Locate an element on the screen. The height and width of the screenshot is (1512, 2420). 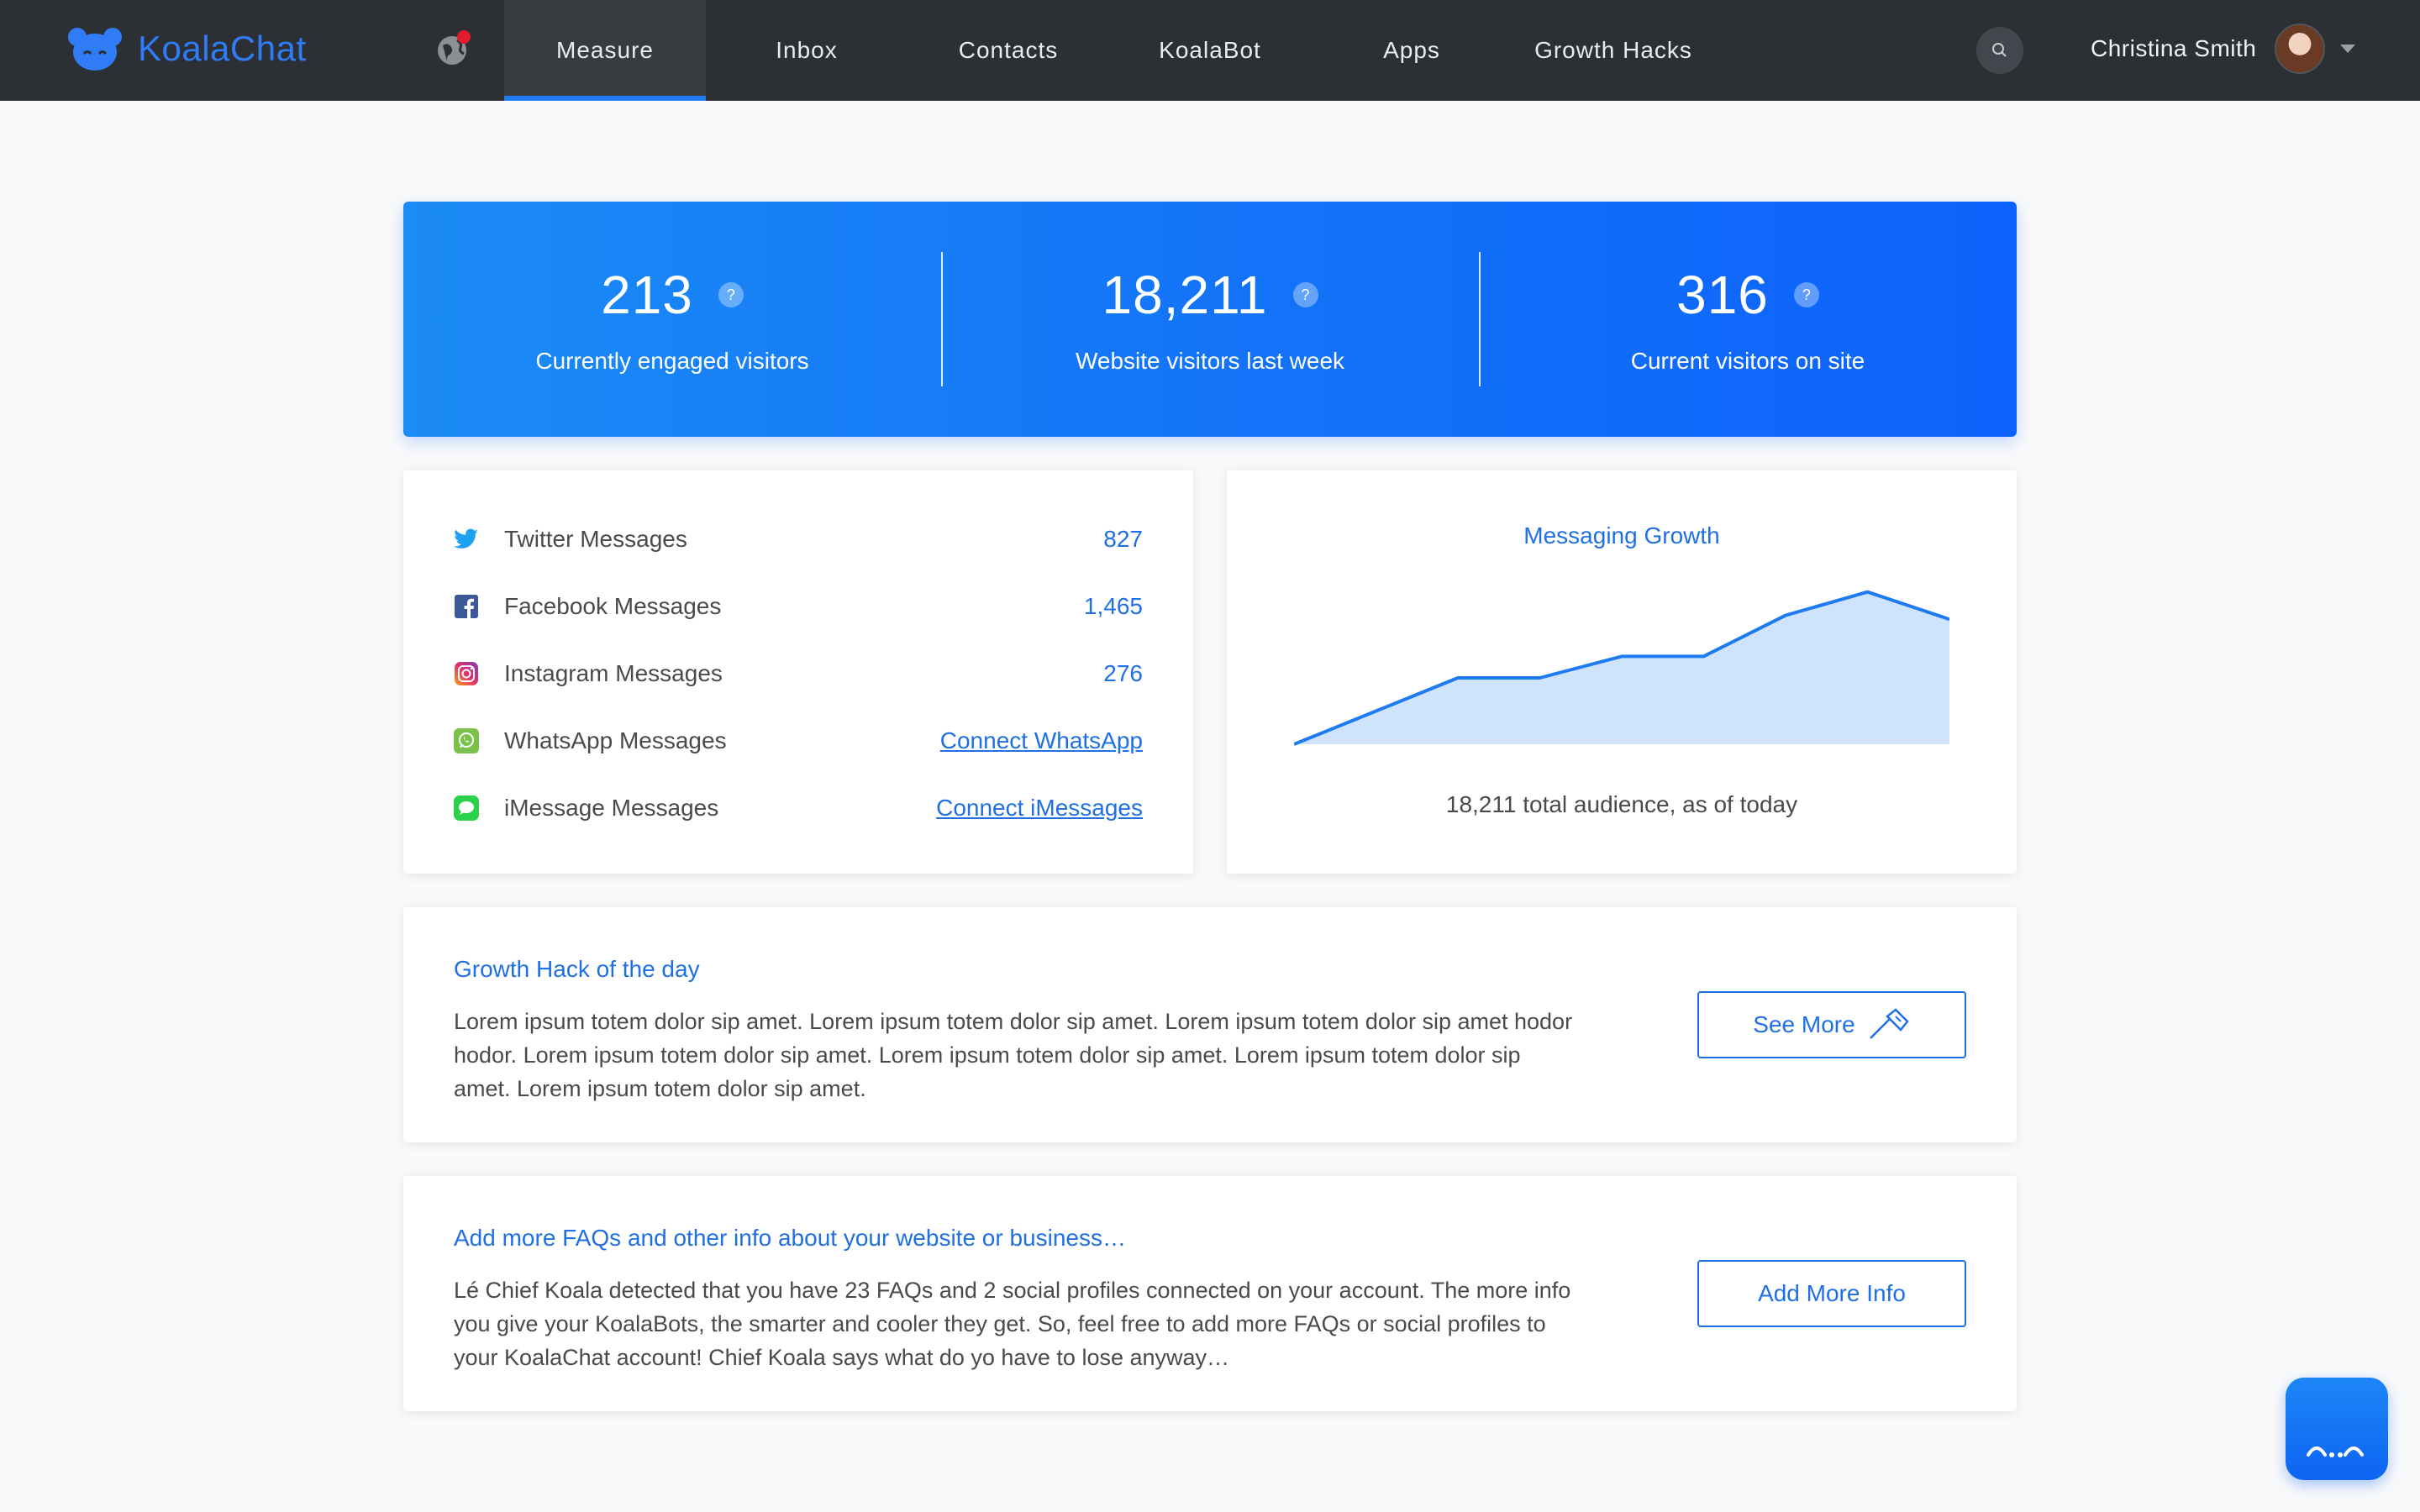
chart-area-fill is located at coordinates (1621, 667).